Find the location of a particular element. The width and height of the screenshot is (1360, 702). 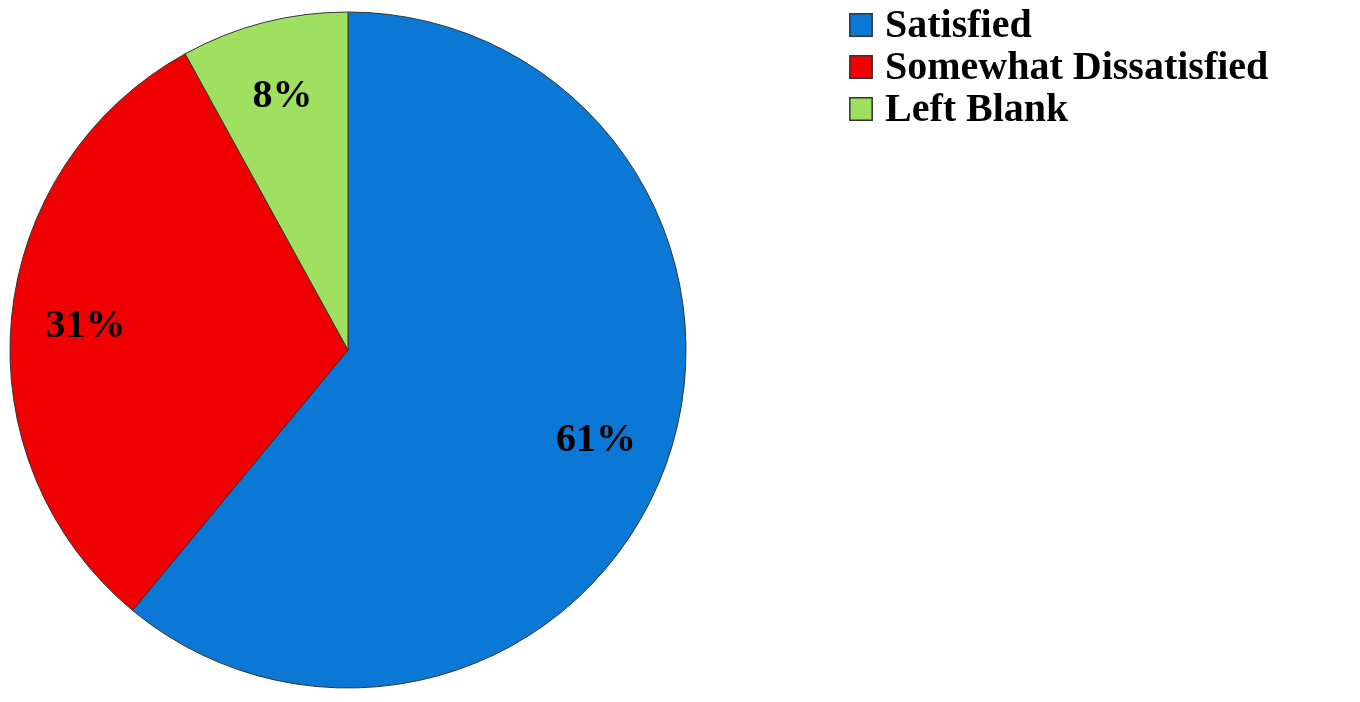

data-label: 31% is located at coordinates (85, 324).